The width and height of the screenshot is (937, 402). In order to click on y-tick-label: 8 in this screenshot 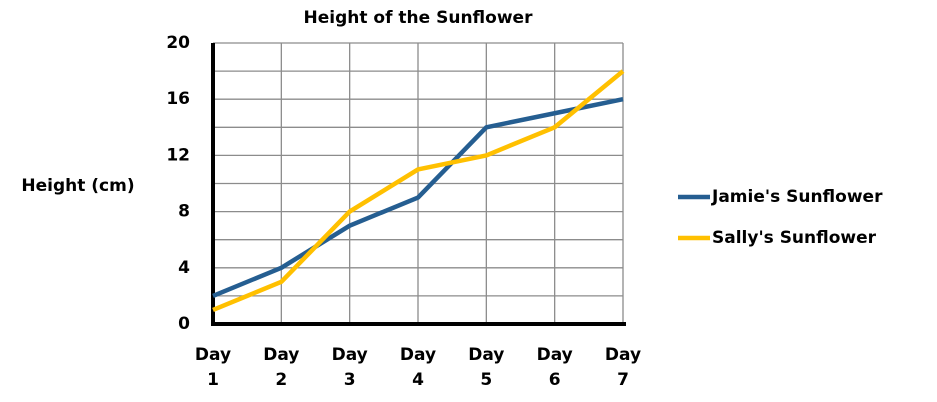, I will do `click(184, 212)`.